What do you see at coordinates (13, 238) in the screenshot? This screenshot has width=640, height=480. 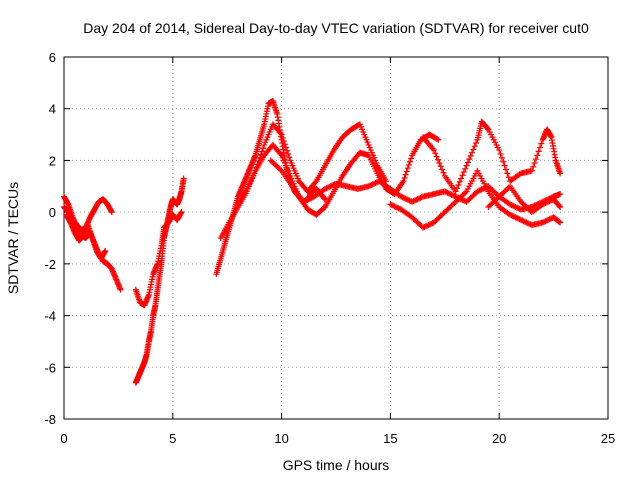 I see `y-axis-label: SDTVAR / TECUs` at bounding box center [13, 238].